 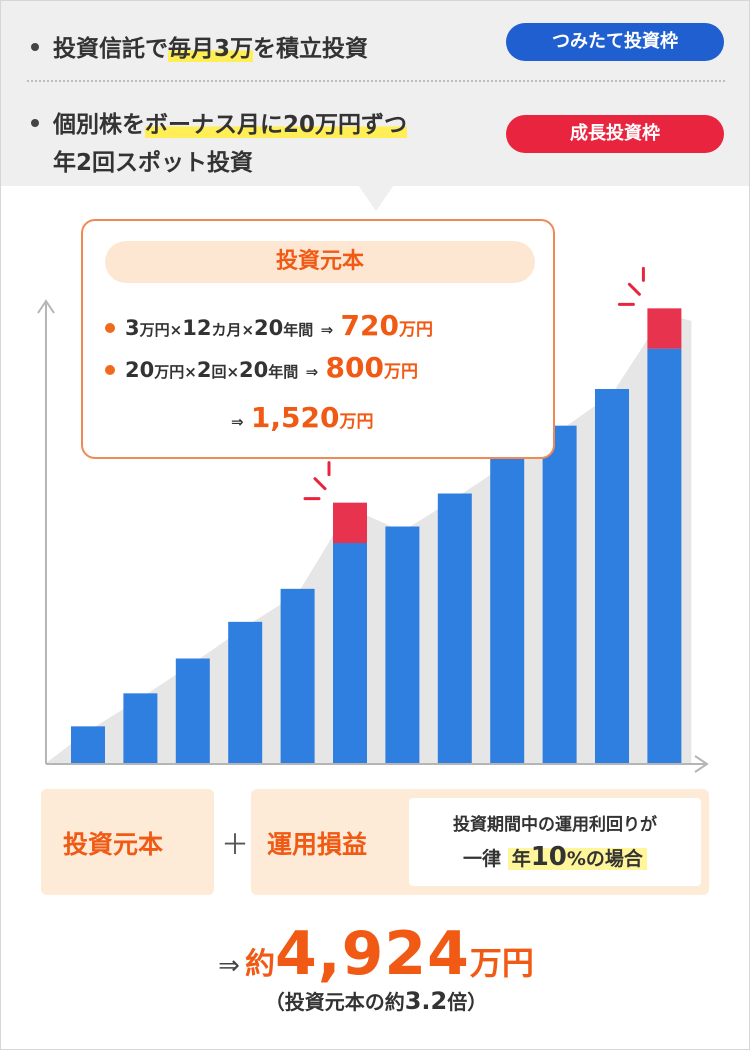 I want to click on plan-text: 個別株を, so click(x=99, y=125).